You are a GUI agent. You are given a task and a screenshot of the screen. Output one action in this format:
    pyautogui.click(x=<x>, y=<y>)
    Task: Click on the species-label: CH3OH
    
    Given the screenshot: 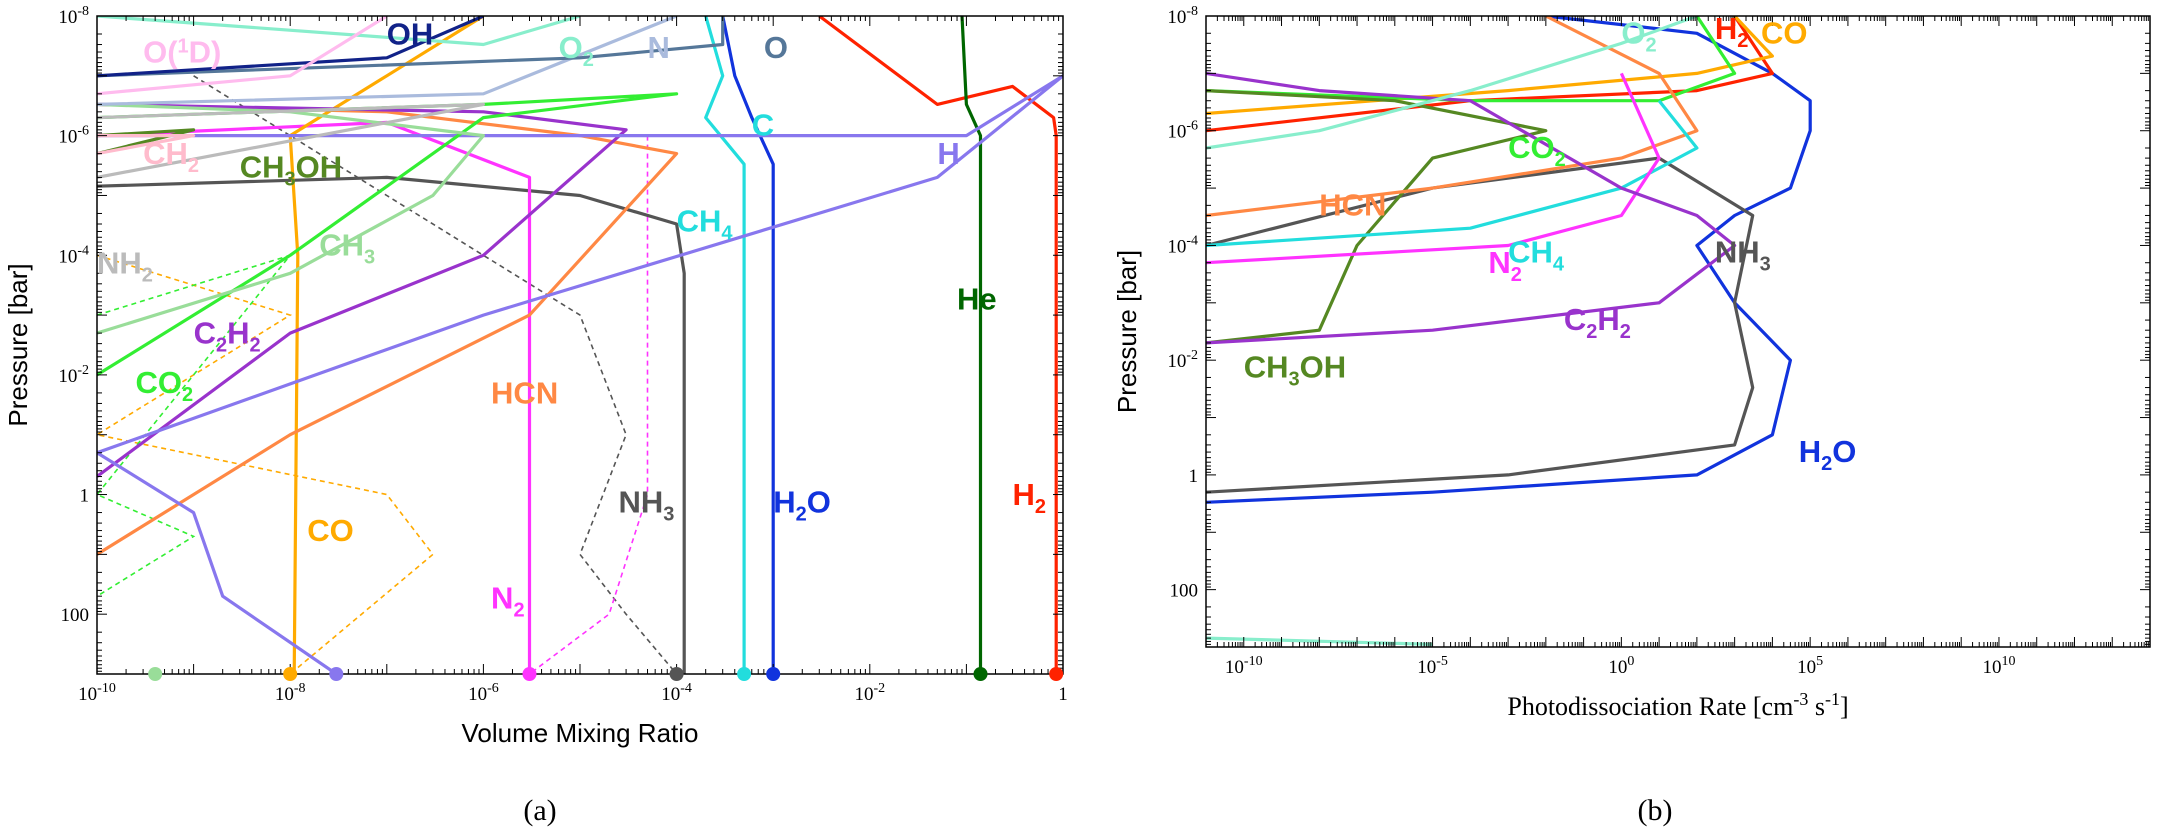 What is the action you would take?
    pyautogui.click(x=1295, y=369)
    